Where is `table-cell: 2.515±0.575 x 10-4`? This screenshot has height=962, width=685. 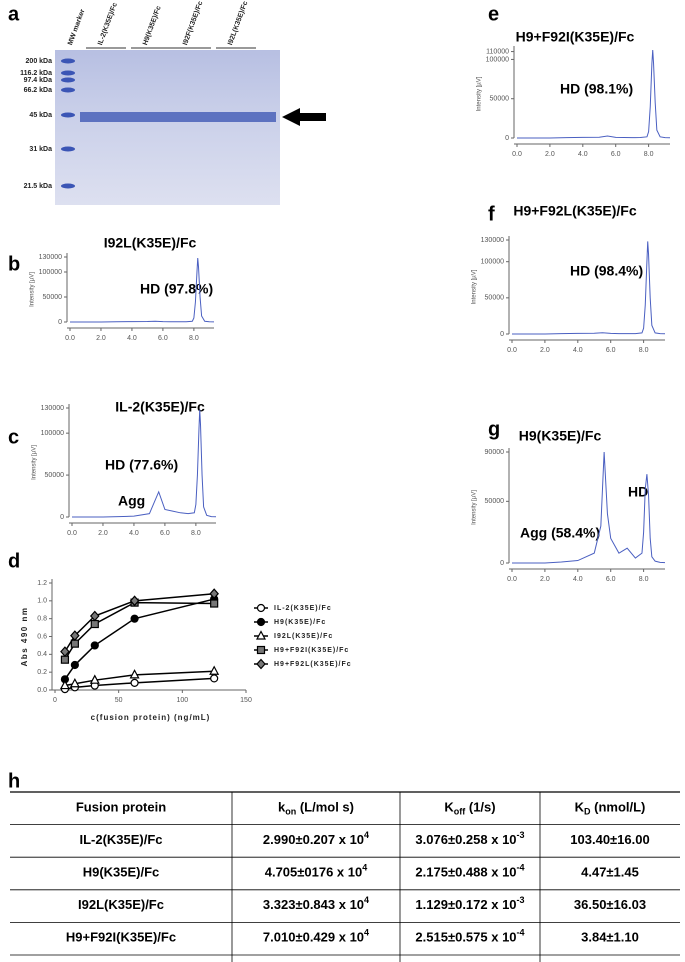
table-cell: 2.515±0.575 x 10-4 is located at coordinates (469, 936).